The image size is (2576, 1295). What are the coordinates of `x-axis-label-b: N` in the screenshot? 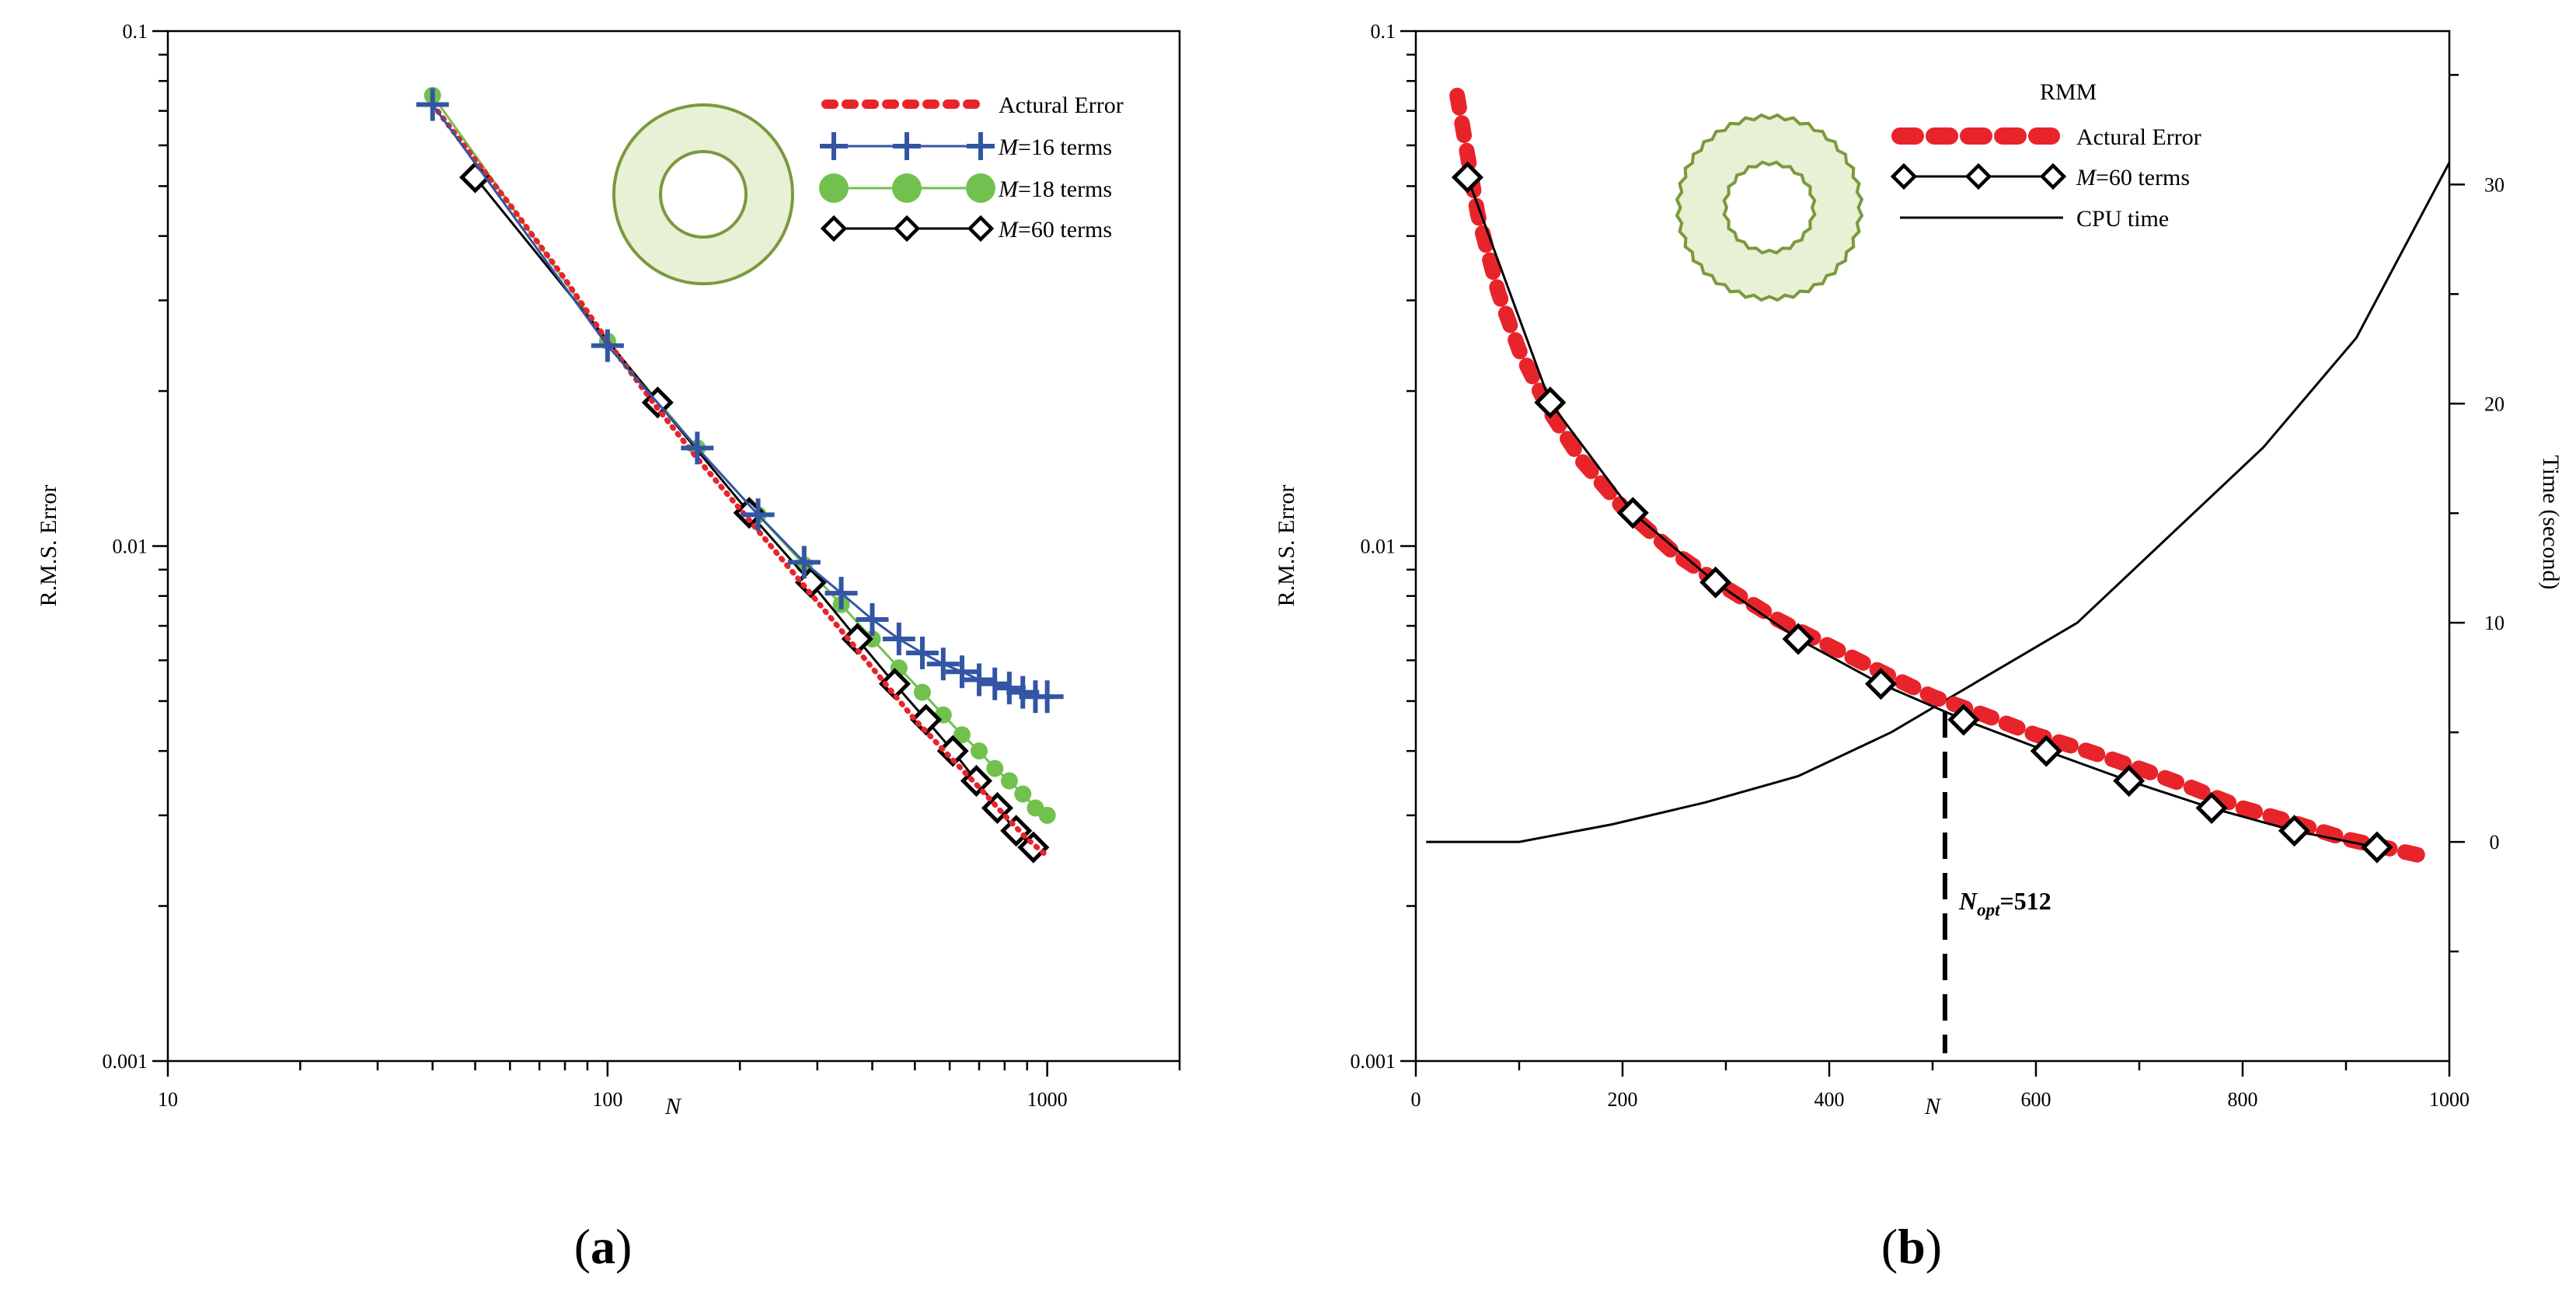 It's located at (1933, 1106).